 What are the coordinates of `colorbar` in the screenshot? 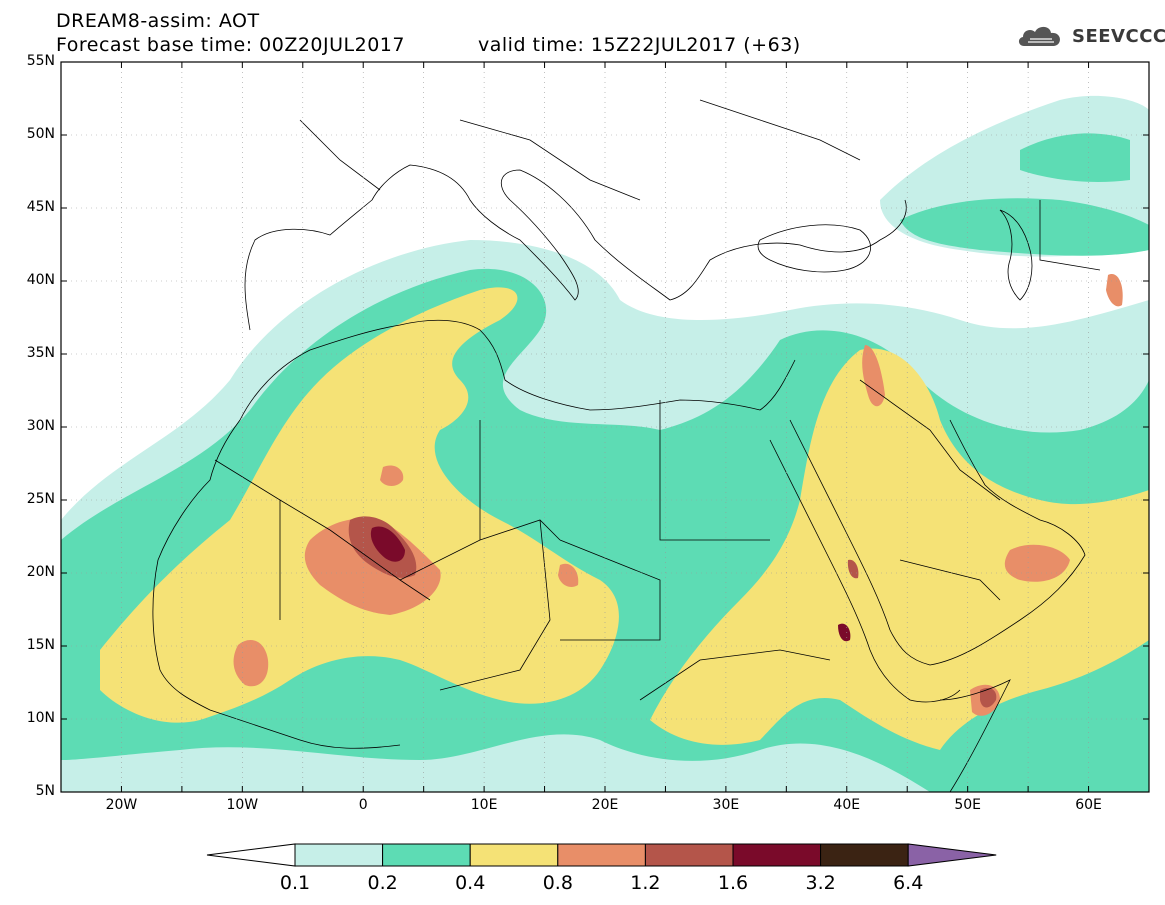 It's located at (601, 855).